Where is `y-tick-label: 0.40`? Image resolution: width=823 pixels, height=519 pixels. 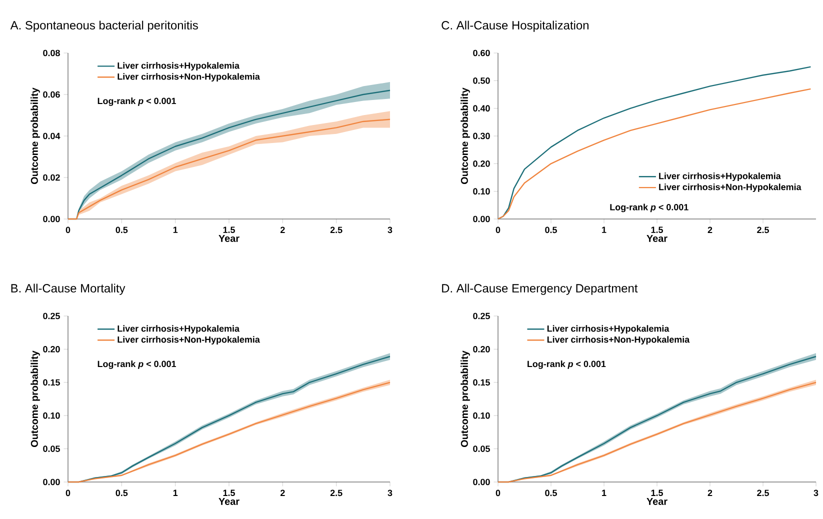
y-tick-label: 0.40 is located at coordinates (481, 108).